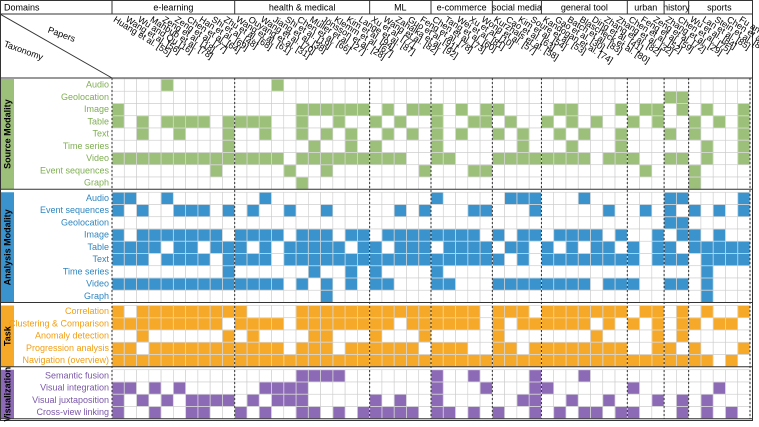 The height and width of the screenshot is (427, 759). I want to click on group-band, so click(7, 336).